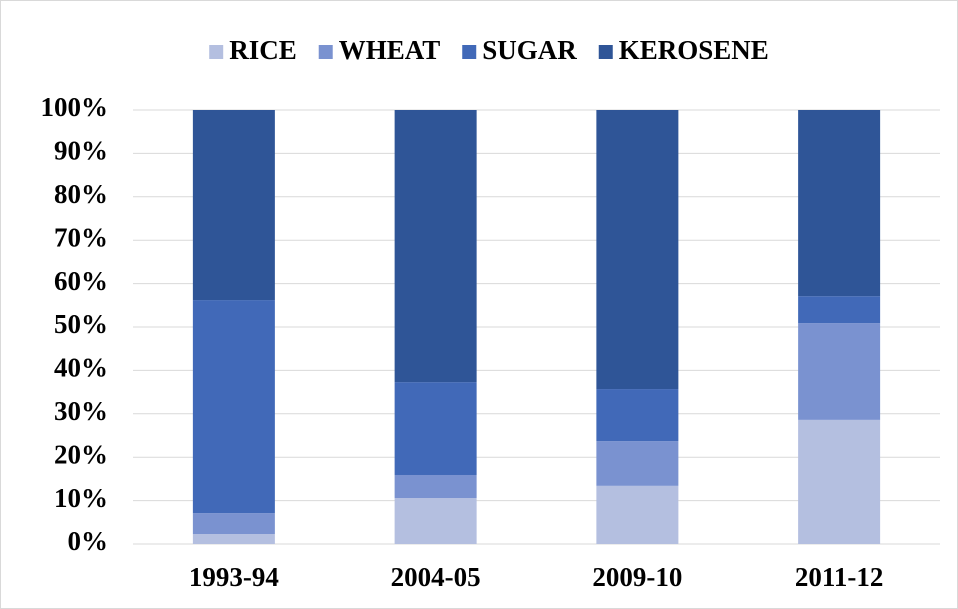  I want to click on y-tick-label: 40%, so click(81, 368).